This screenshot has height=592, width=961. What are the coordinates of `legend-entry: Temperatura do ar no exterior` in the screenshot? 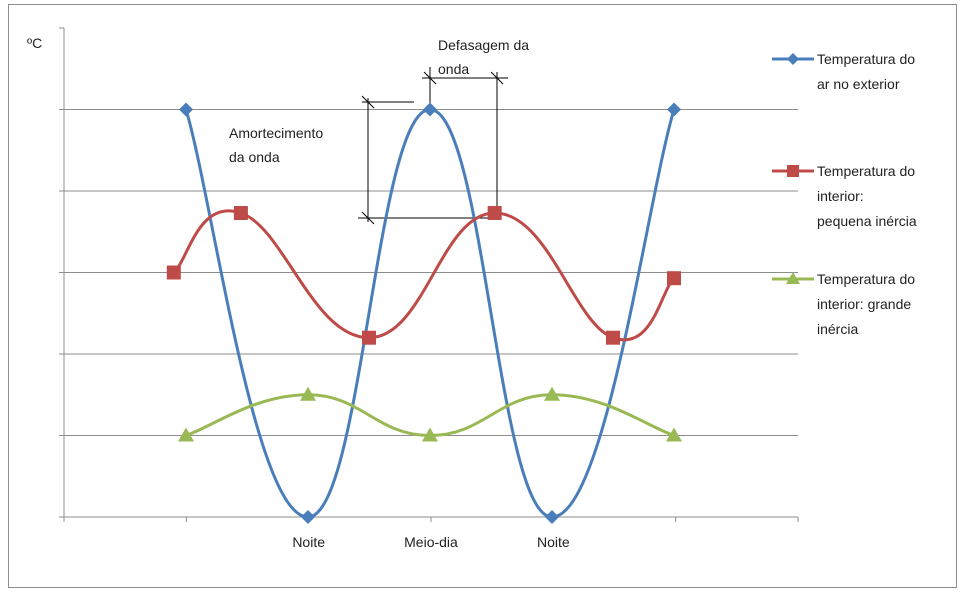 It's located at (843, 71).